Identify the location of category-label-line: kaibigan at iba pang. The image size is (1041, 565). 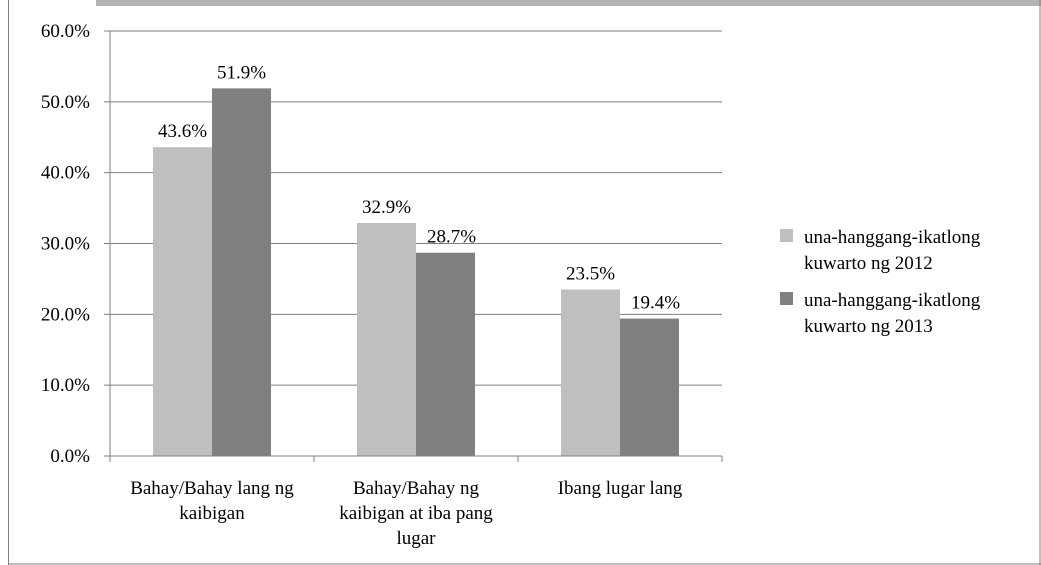
(416, 513).